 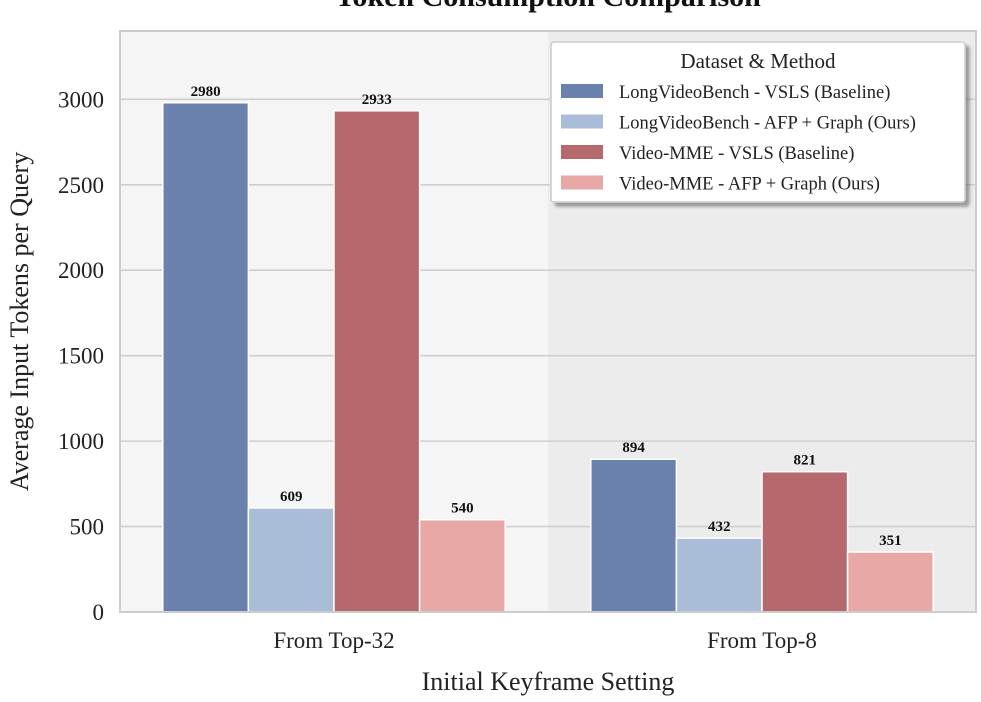 I want to click on x-axis-label: Initial Keyframe Setting, so click(x=548, y=681).